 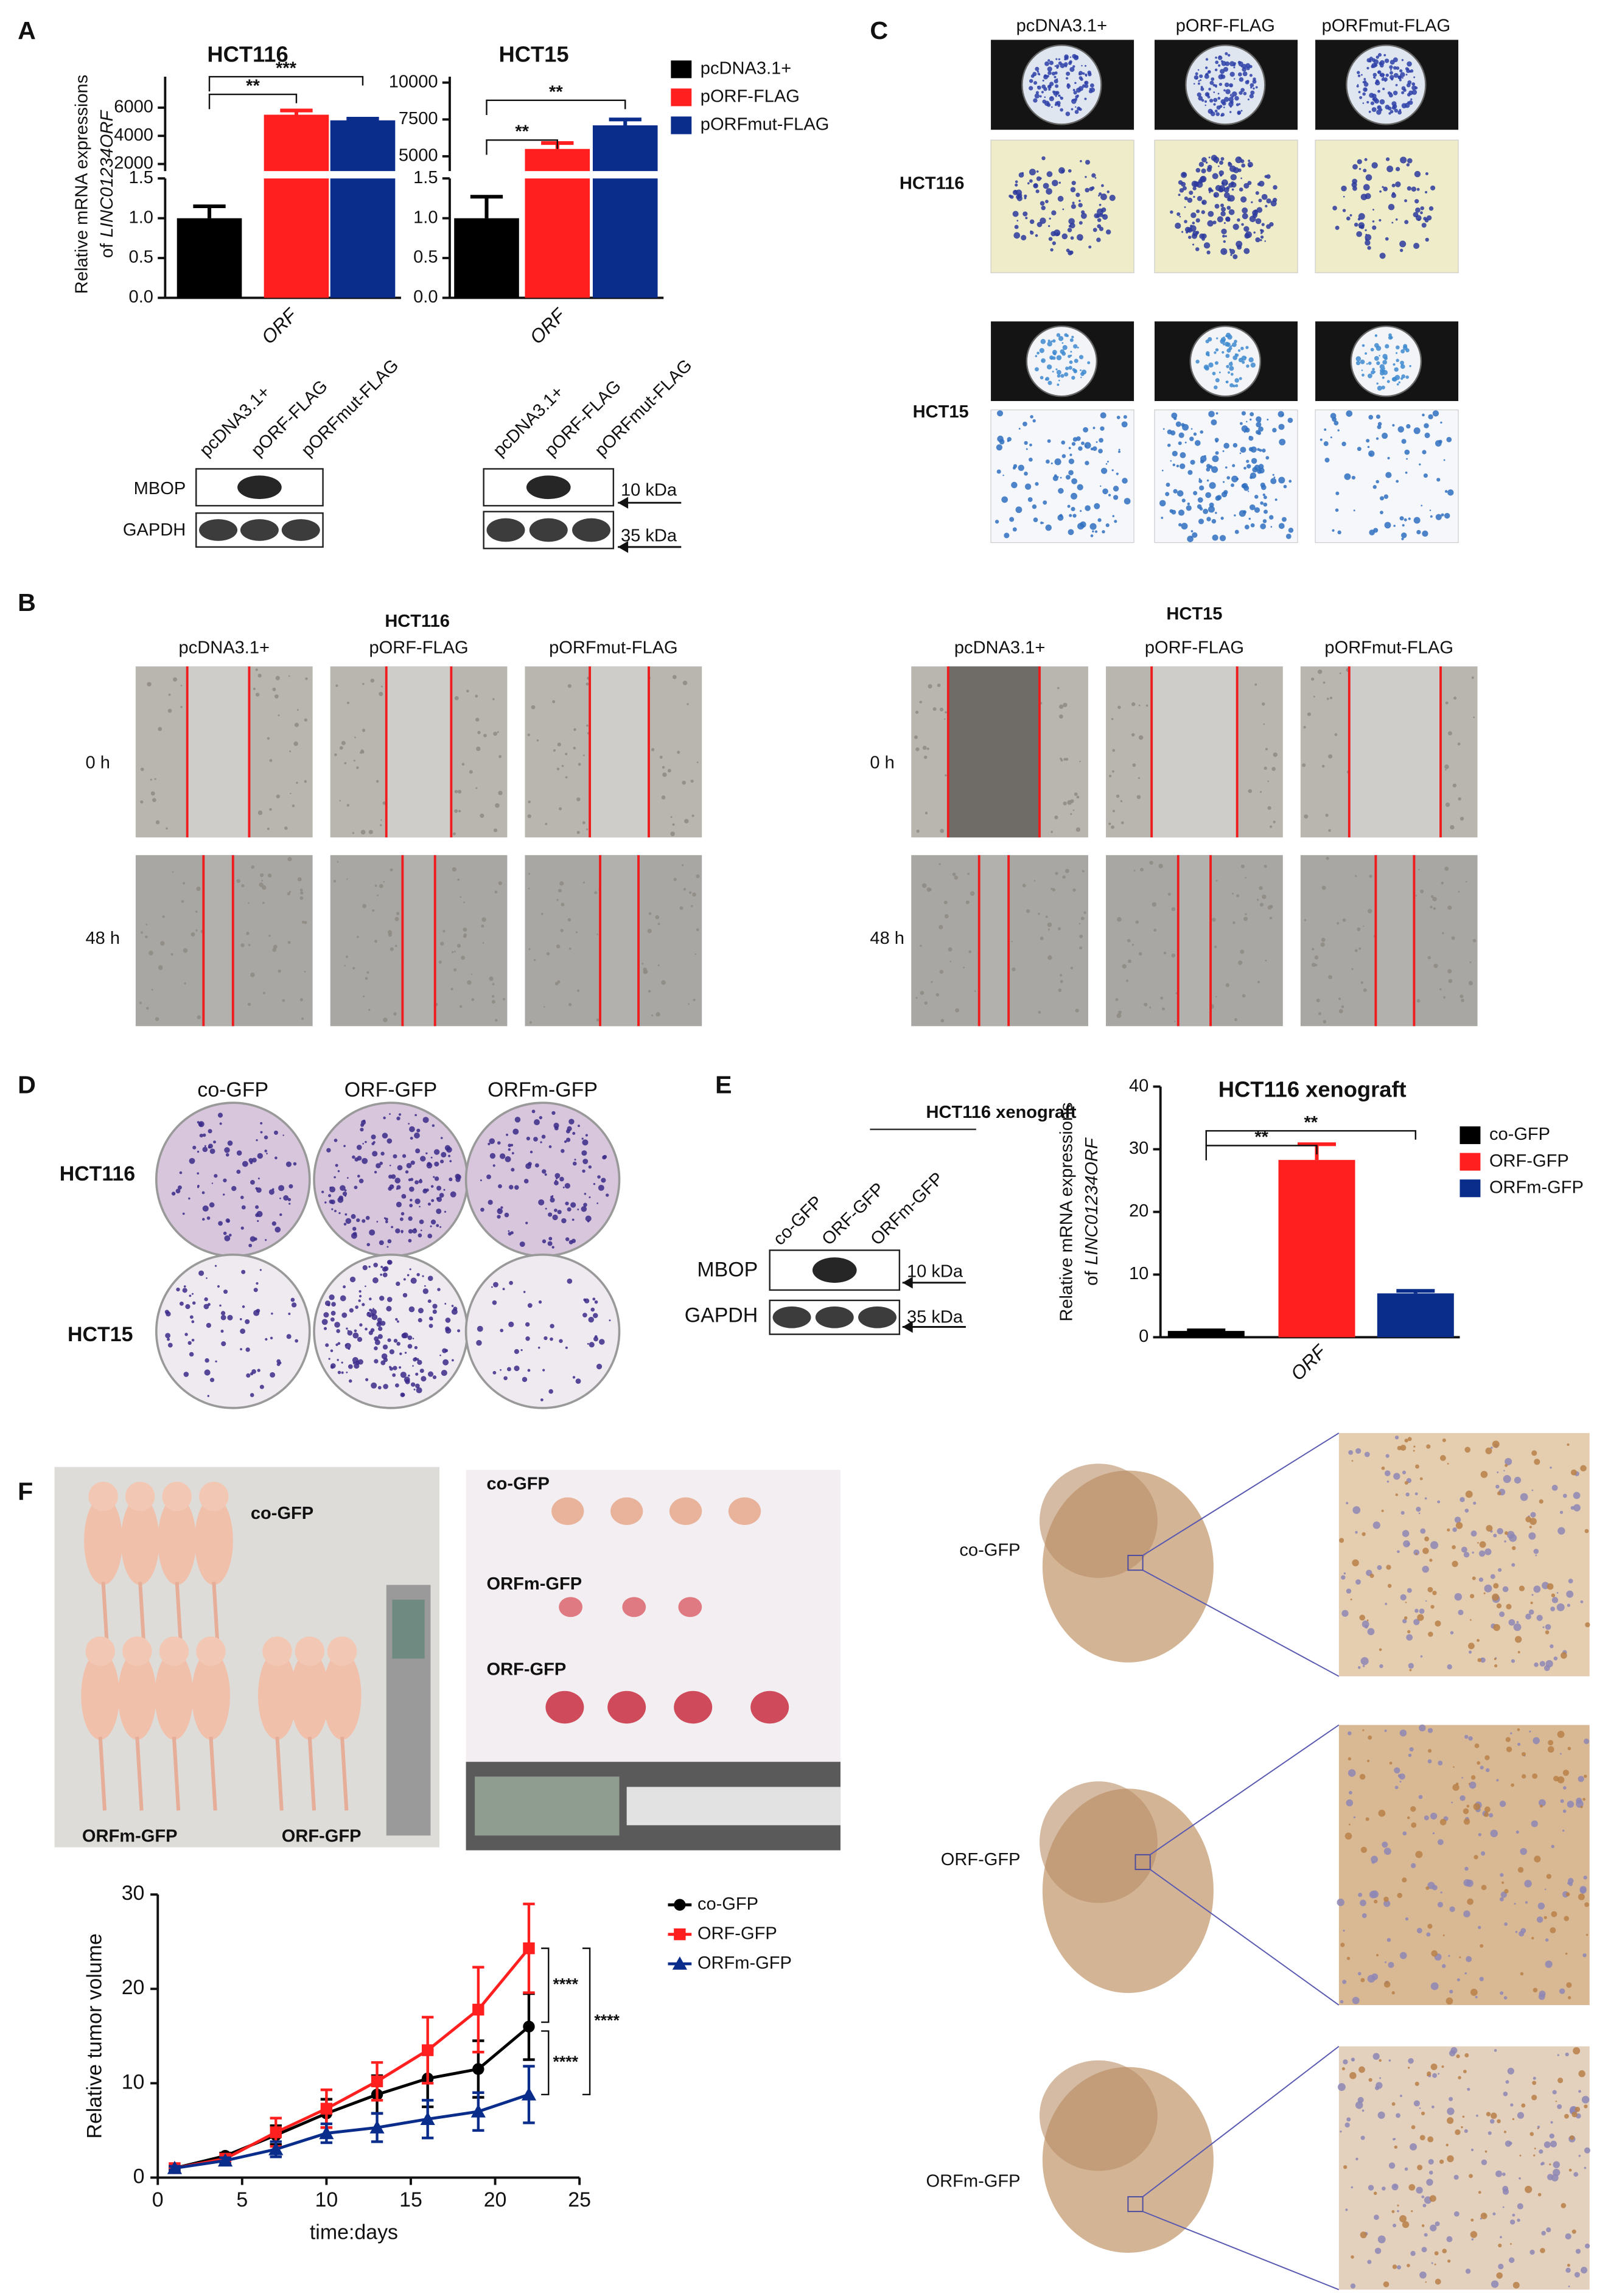 What do you see at coordinates (225, 2160) in the screenshot?
I see `marker` at bounding box center [225, 2160].